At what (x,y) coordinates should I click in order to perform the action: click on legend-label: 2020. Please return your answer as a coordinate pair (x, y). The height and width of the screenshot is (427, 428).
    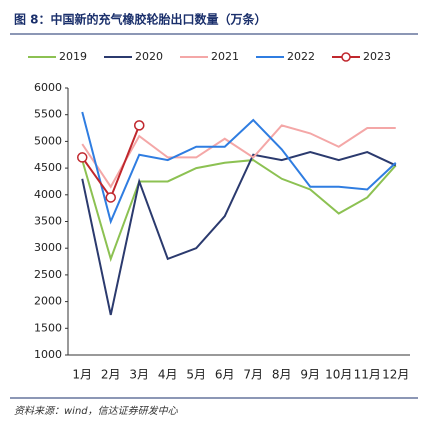
    Looking at the image, I should click on (149, 56).